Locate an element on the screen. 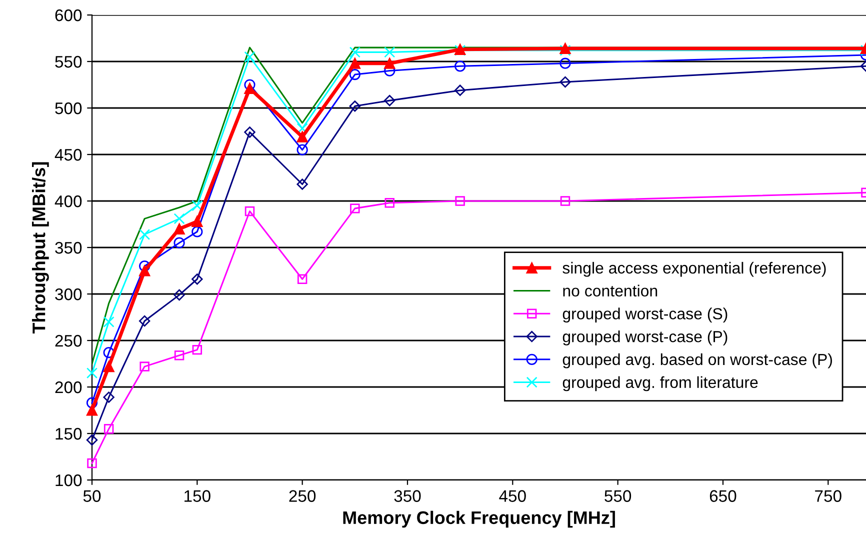 This screenshot has height=545, width=866. x-tick-label: 650 is located at coordinates (723, 496).